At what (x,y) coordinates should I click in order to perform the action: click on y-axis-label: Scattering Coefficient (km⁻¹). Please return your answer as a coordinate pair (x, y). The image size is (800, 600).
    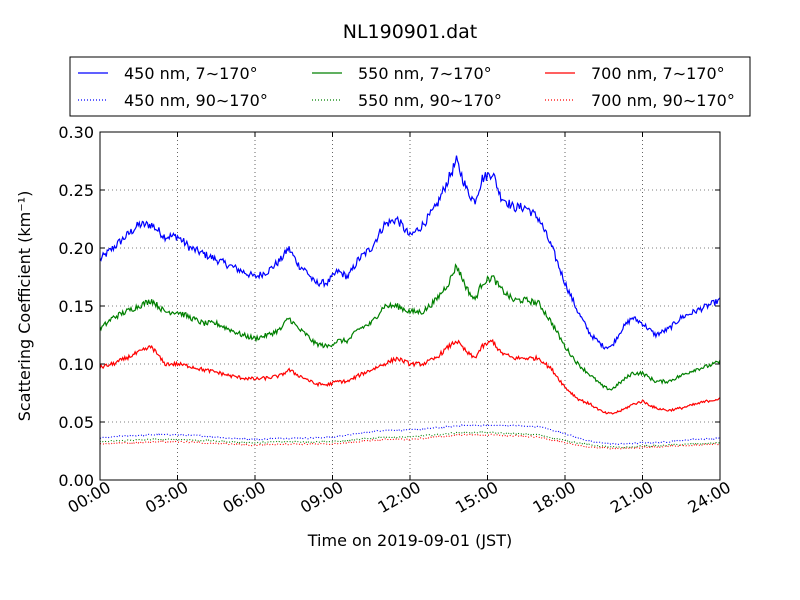
    Looking at the image, I should click on (24, 306).